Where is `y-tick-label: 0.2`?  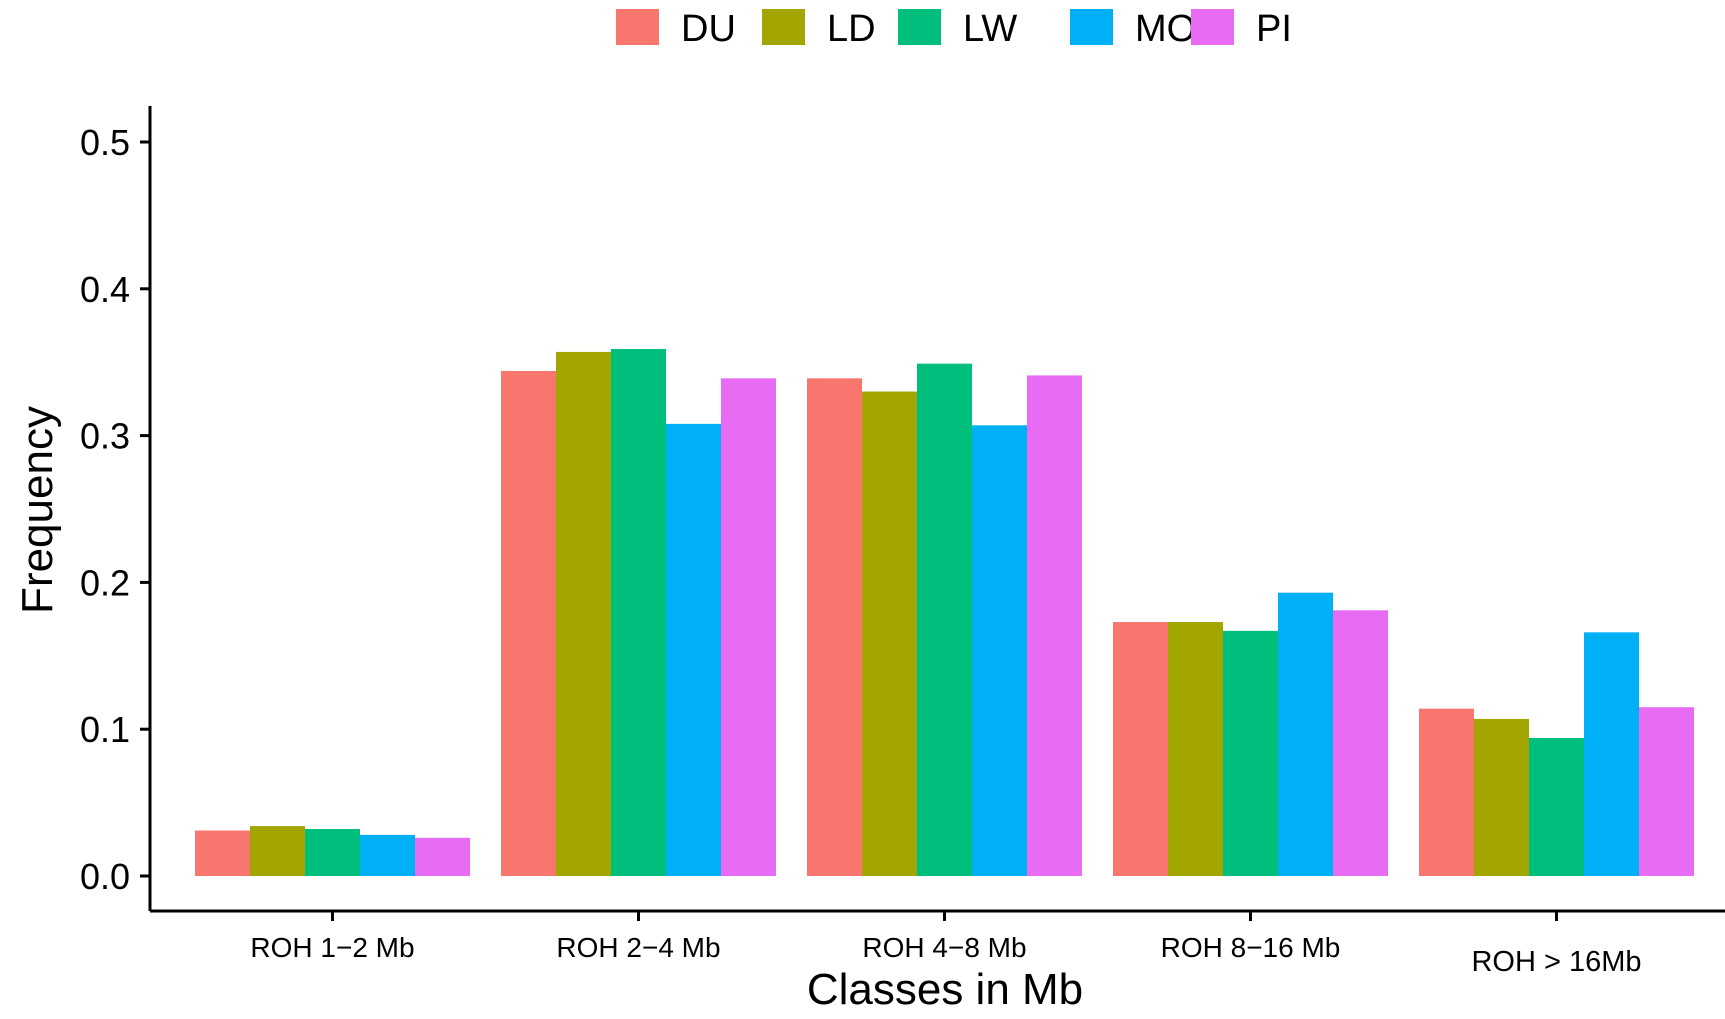
y-tick-label: 0.2 is located at coordinates (105, 582).